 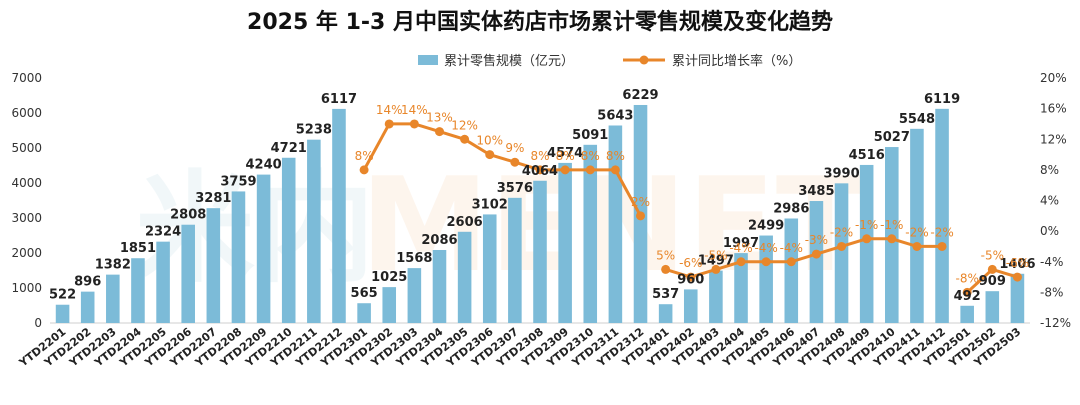 I want to click on bar-value-label: 1851, so click(x=138, y=248).